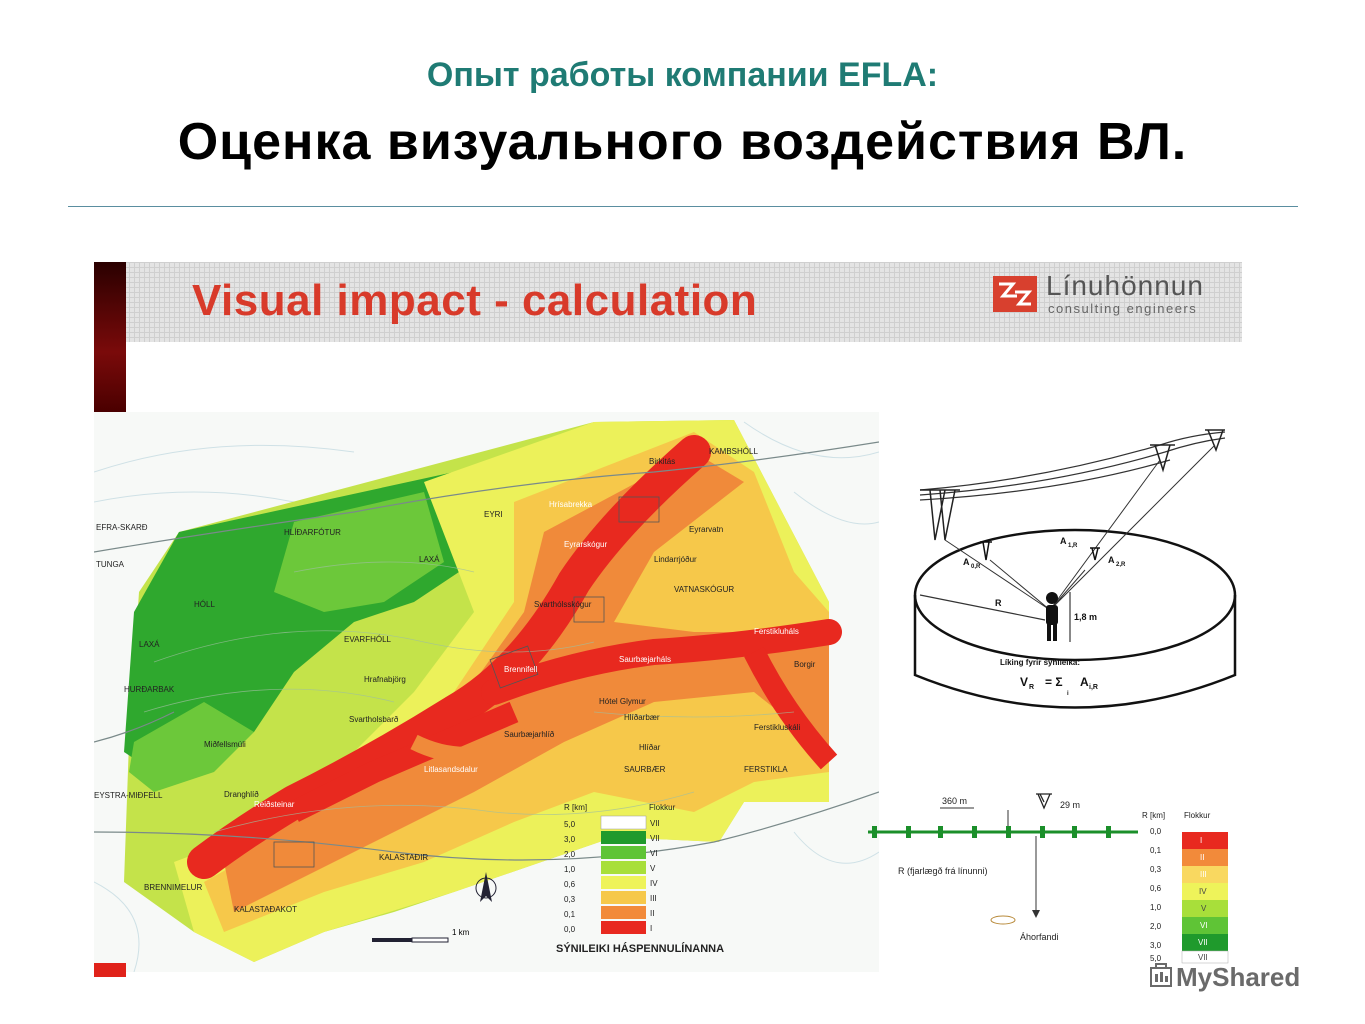 This screenshot has height=1024, width=1365. Describe the element at coordinates (954, 801) in the screenshot. I see `svg-text: 360 m` at that location.